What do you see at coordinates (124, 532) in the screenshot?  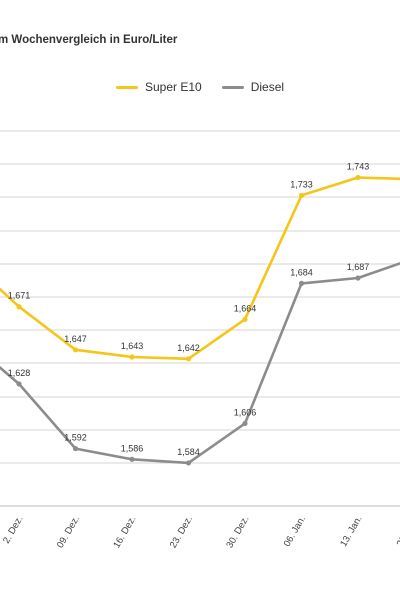 I see `x-tick-label-2: 16. Dez.` at bounding box center [124, 532].